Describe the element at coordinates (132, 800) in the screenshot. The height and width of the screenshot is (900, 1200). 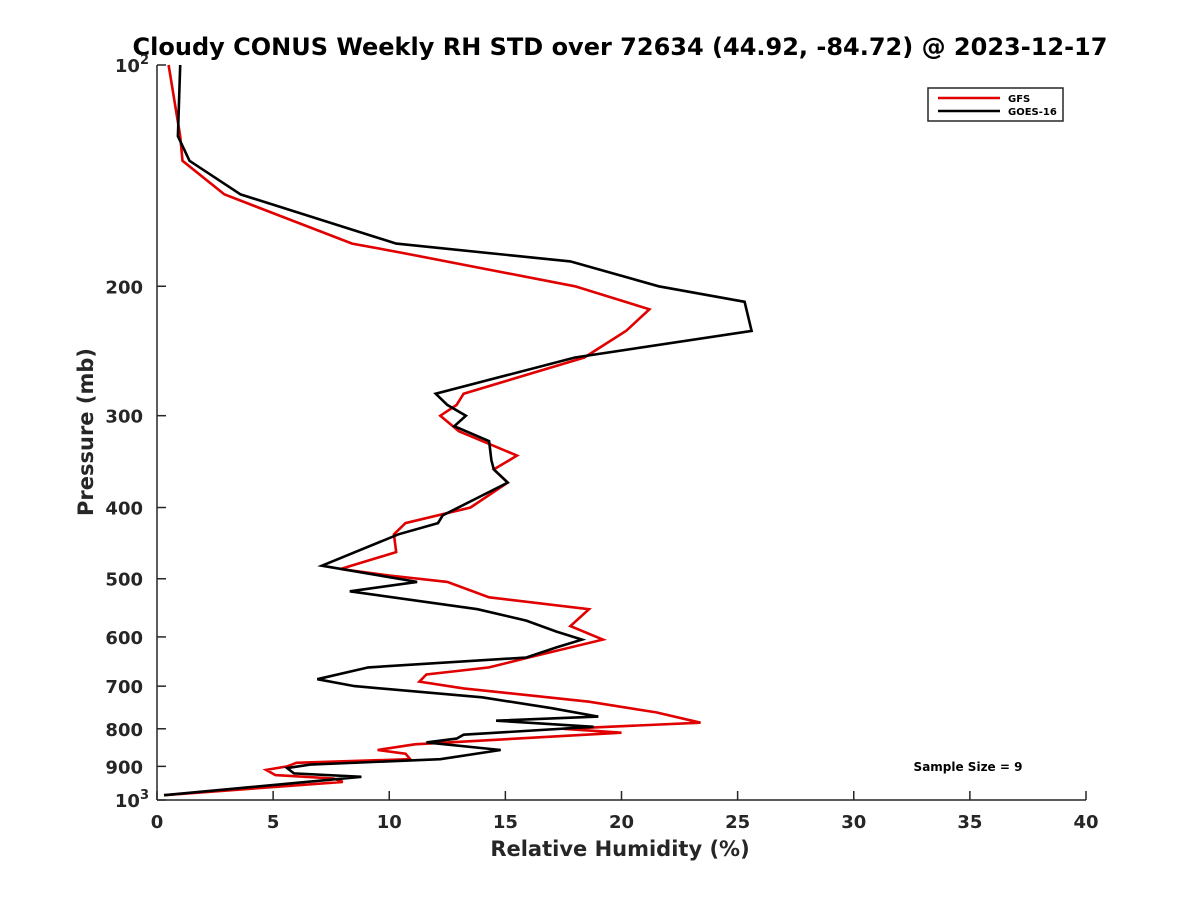
I see `y-tick-label: 10³` at that location.